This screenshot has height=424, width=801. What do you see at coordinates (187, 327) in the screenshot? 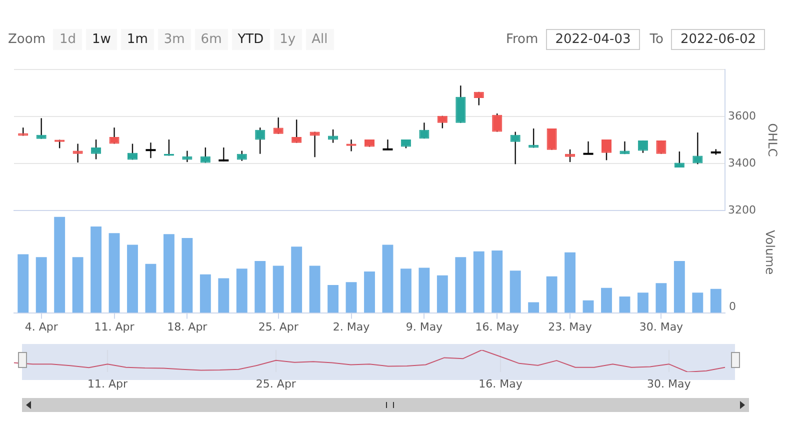
I see `x-tick-label: 18. Apr` at bounding box center [187, 327].